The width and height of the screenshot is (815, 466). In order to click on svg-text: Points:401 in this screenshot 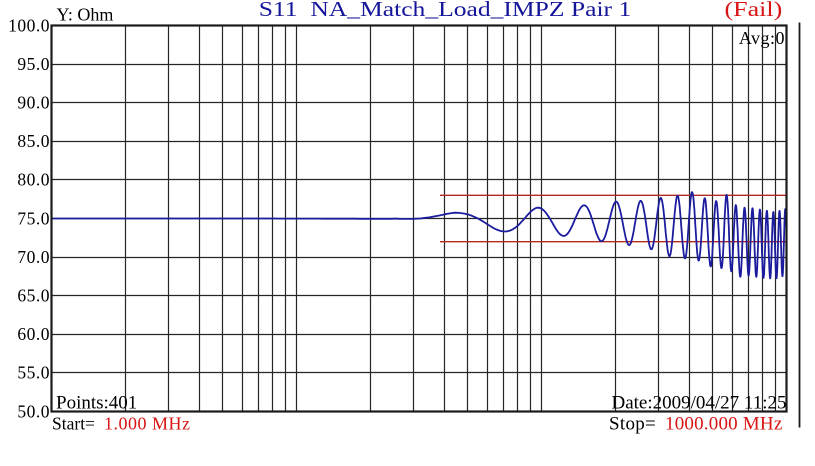, I will do `click(96, 402)`.